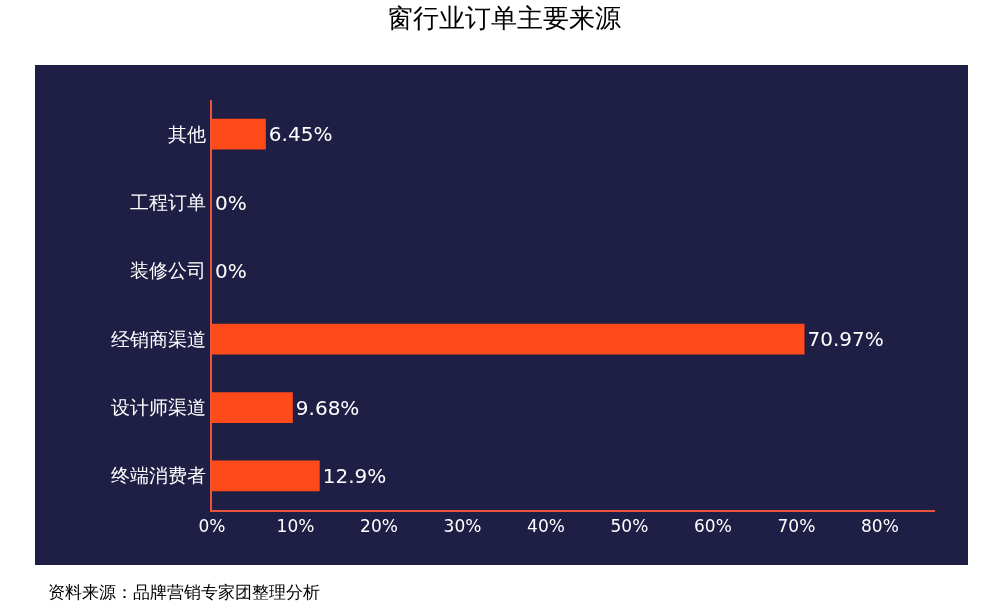  I want to click on x-tick-label: 60%, so click(713, 526).